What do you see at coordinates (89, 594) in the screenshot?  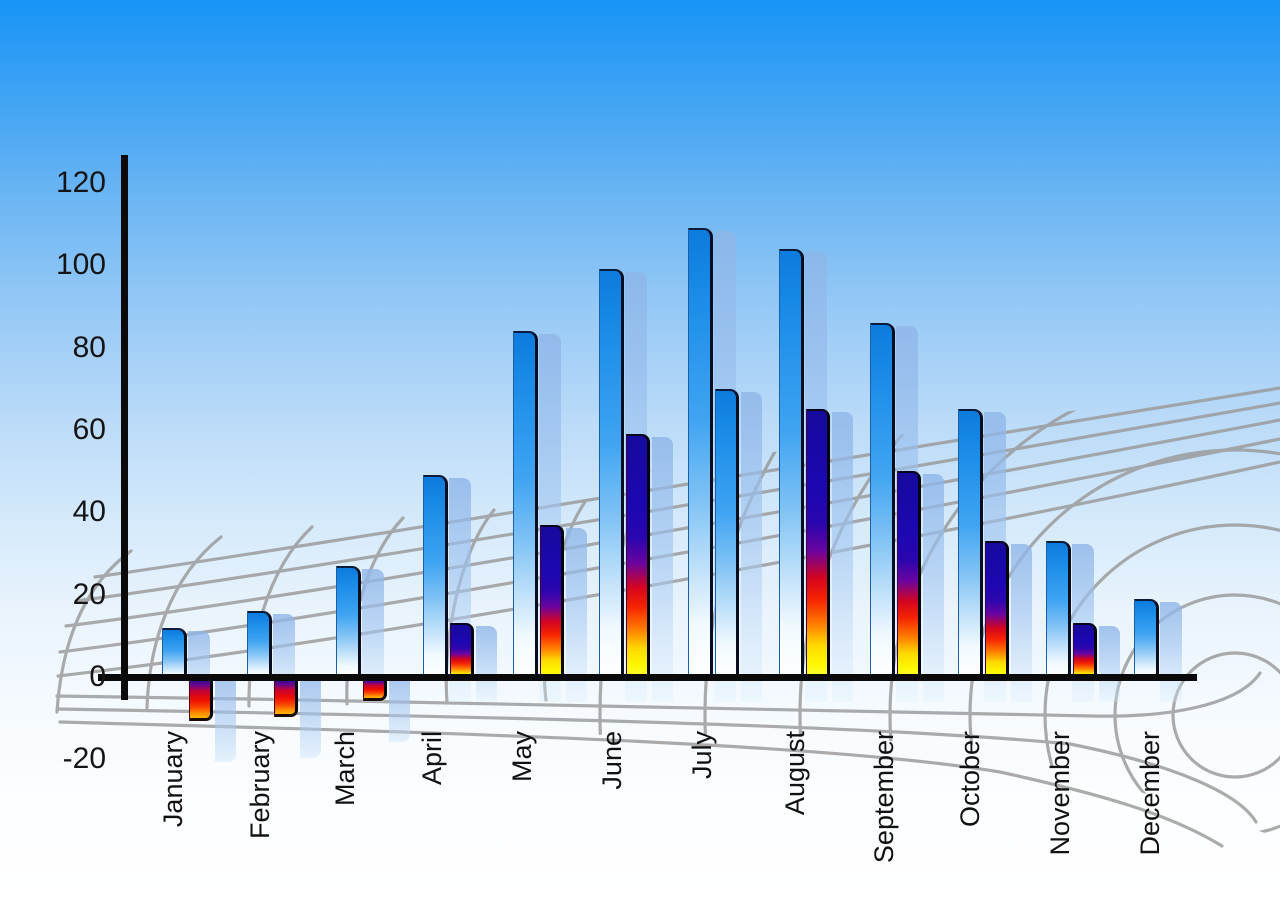 I see `y-tick-label-20: 20` at bounding box center [89, 594].